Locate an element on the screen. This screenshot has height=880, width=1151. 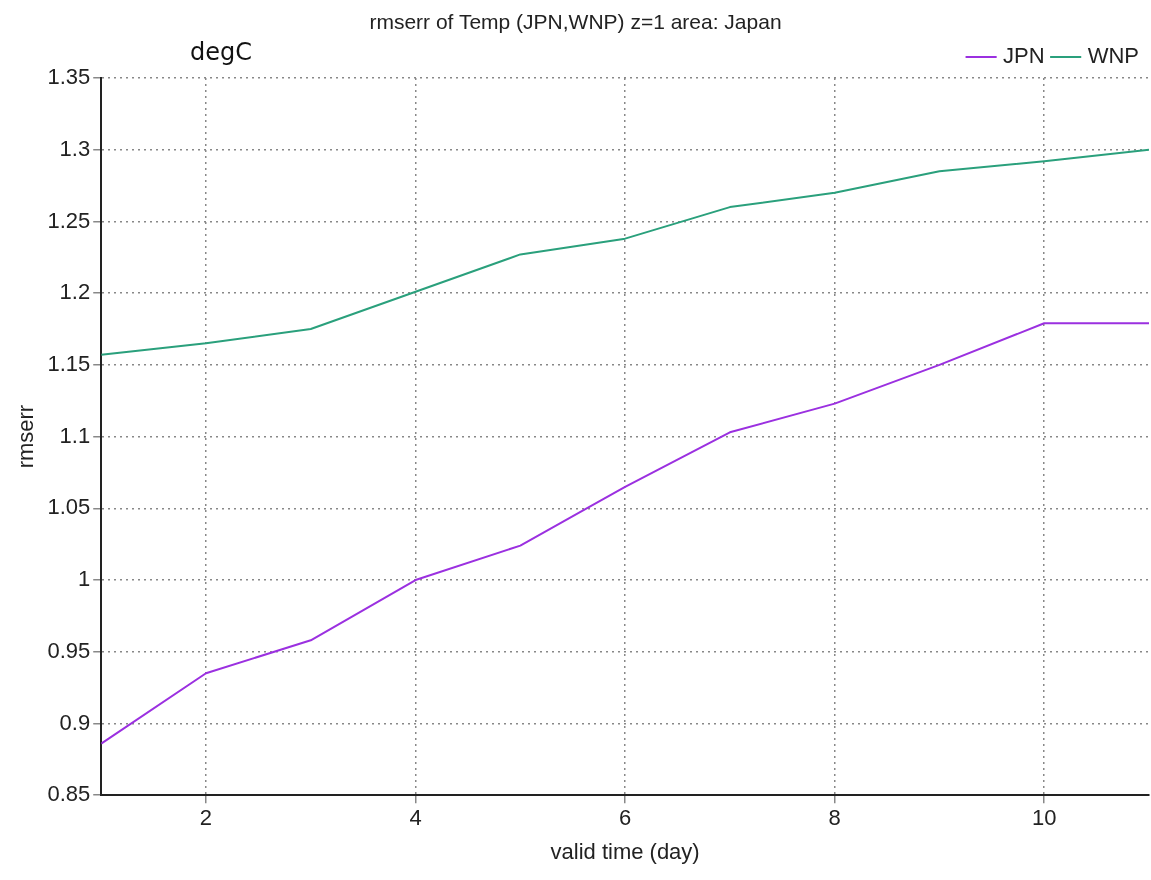
y-tick-label: 0.95 is located at coordinates (69, 650).